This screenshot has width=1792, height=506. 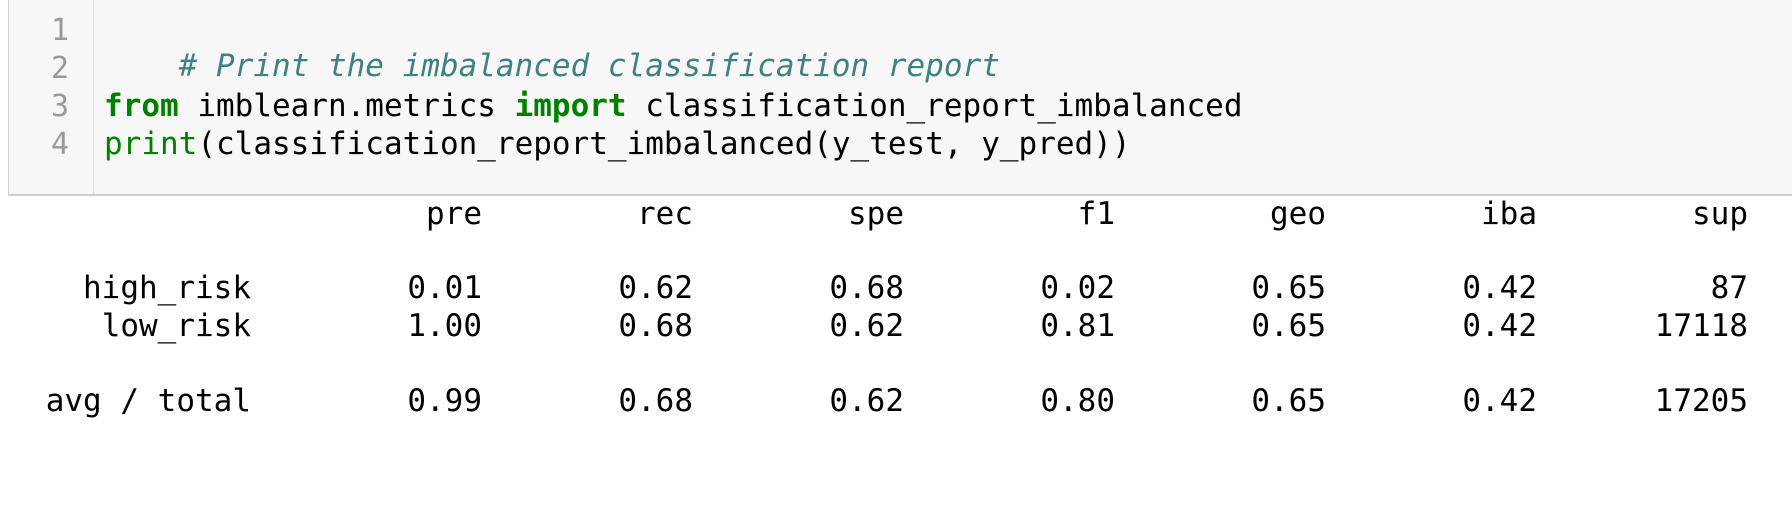 What do you see at coordinates (151, 144) in the screenshot?
I see `builtin-print: print` at bounding box center [151, 144].